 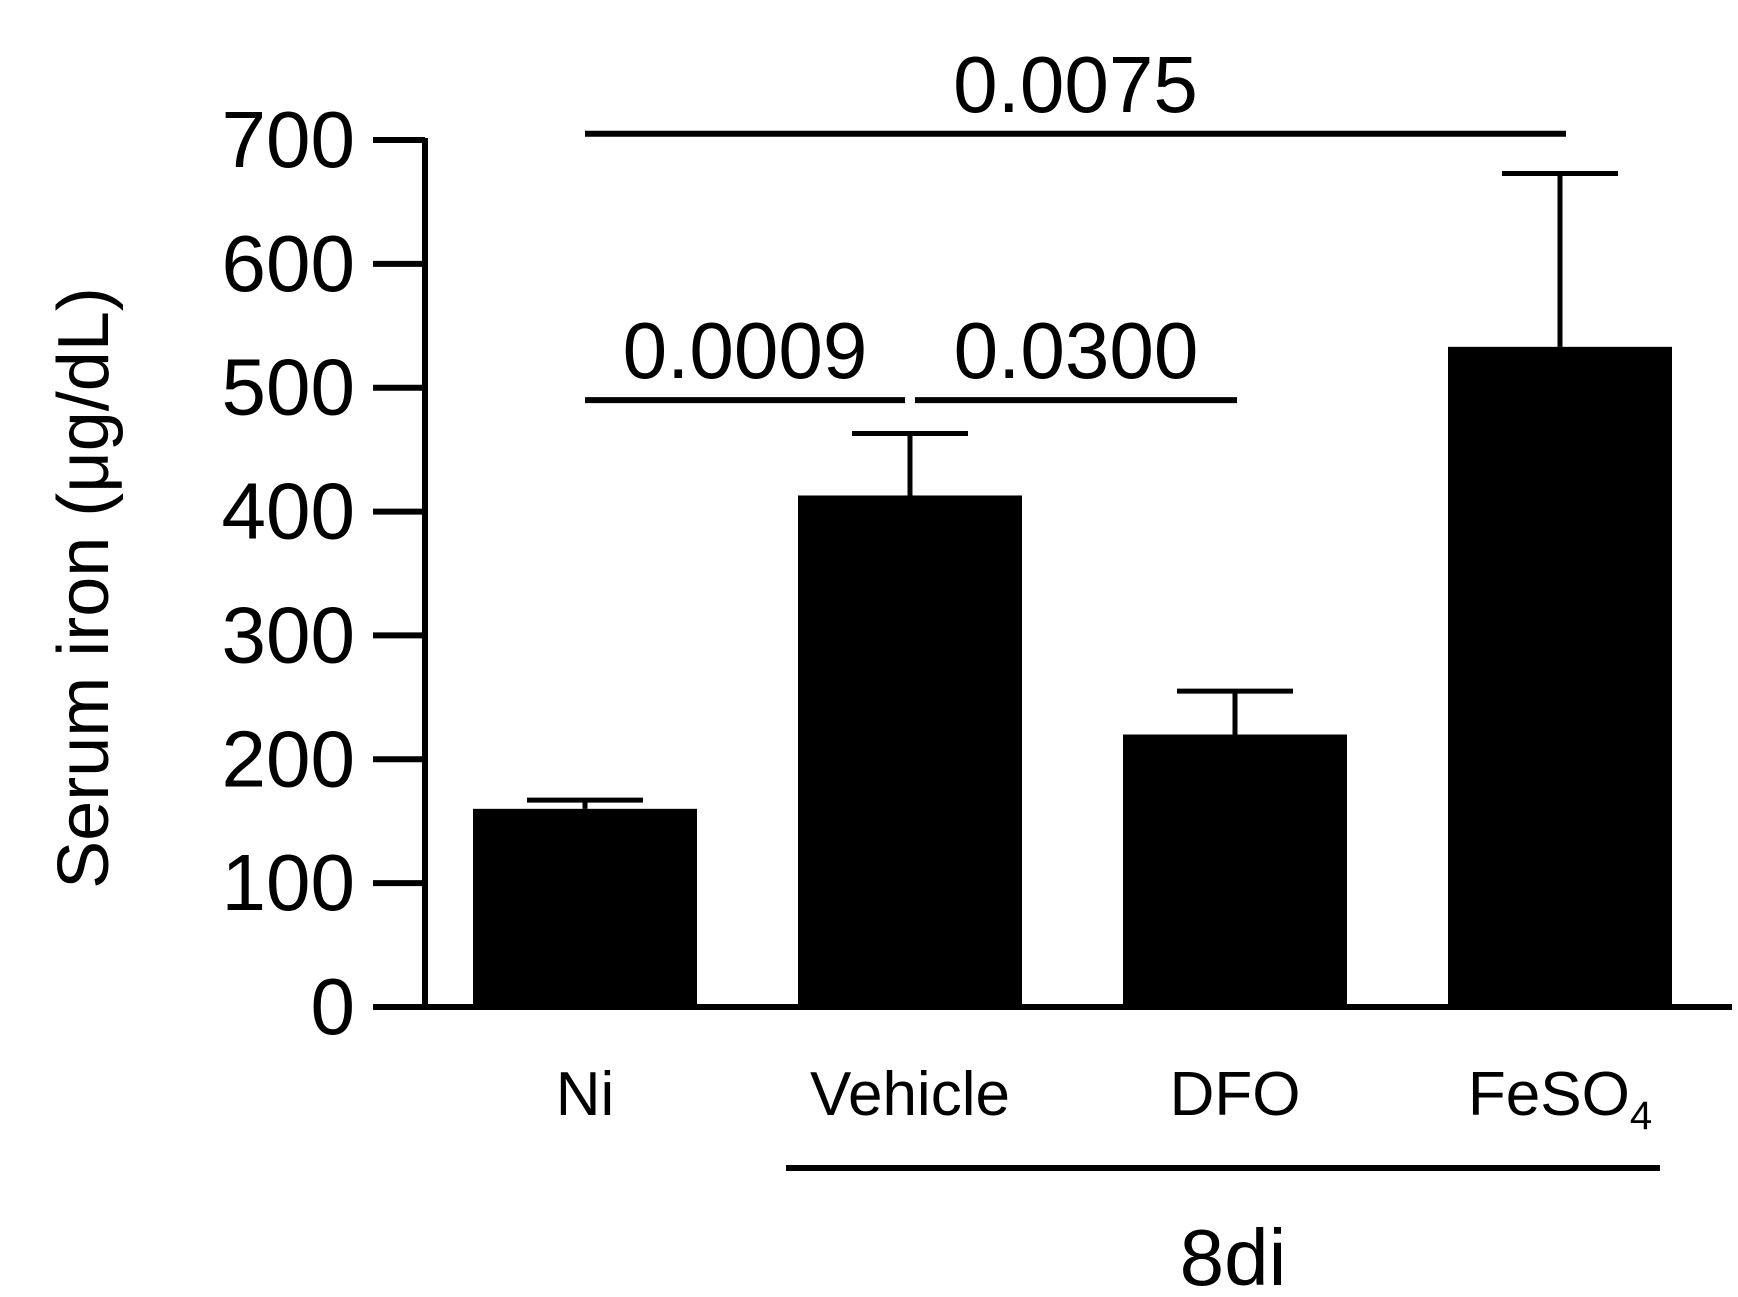 What do you see at coordinates (288, 139) in the screenshot?
I see `y-tick-label: 700` at bounding box center [288, 139].